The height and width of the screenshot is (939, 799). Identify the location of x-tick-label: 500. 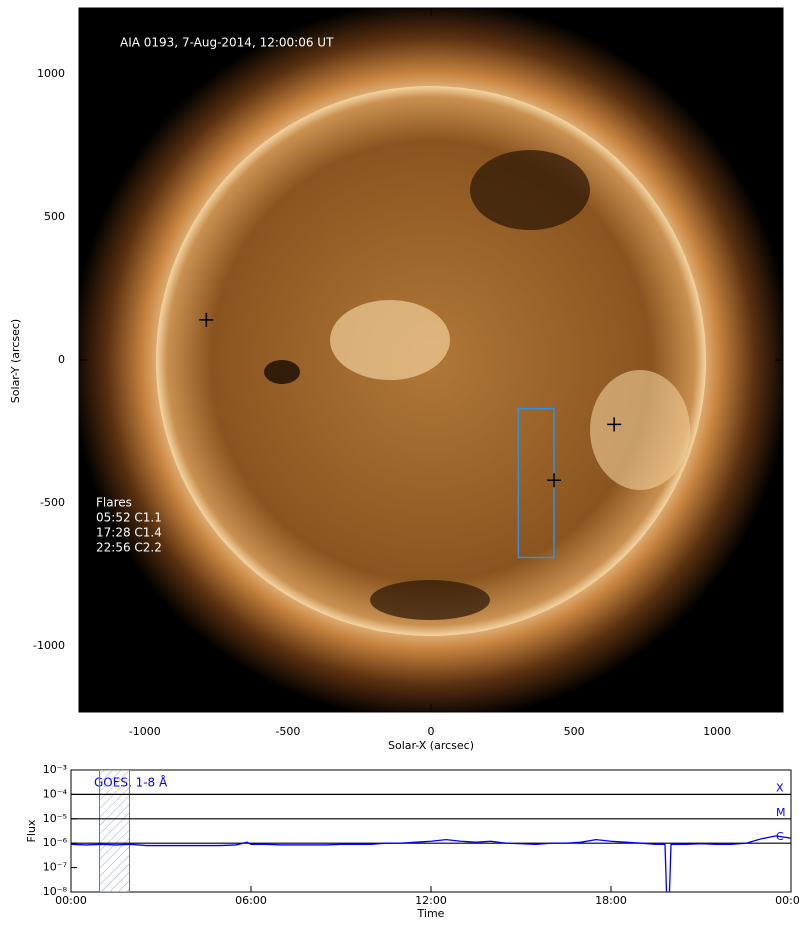
(574, 731).